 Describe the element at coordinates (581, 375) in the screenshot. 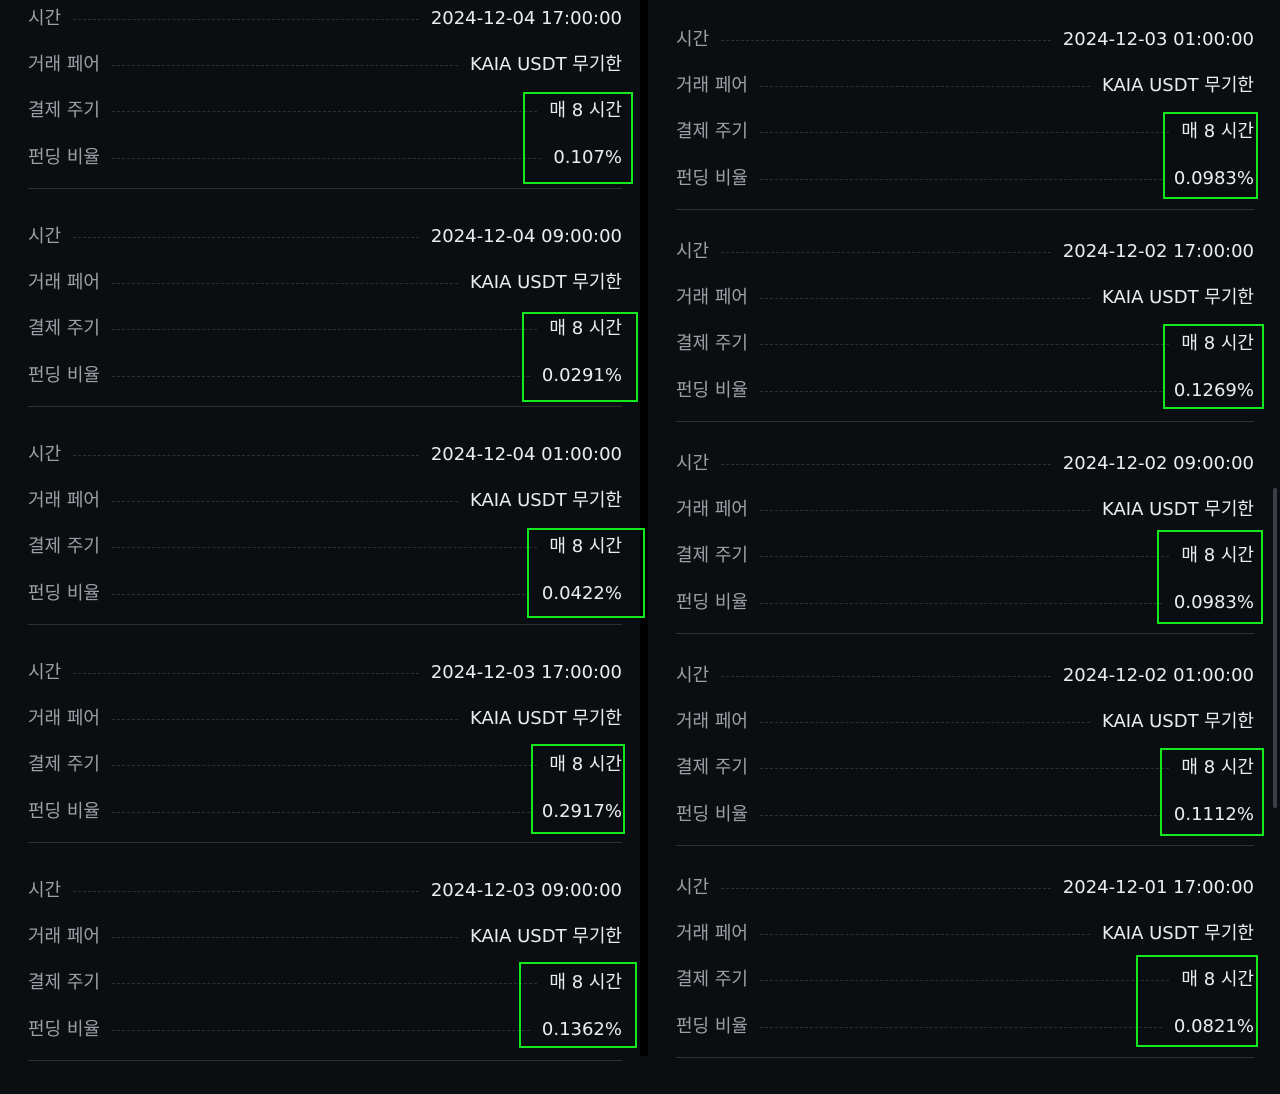

I see `funding-rate-value: 0.0291%` at that location.